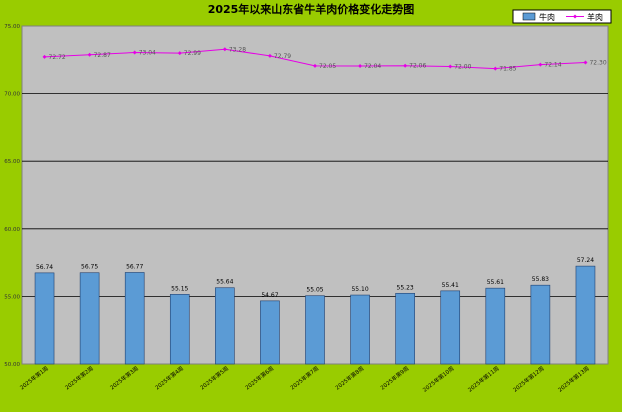 Image resolution: width=622 pixels, height=412 pixels. What do you see at coordinates (124, 377) in the screenshot?
I see `x-tick-label: 2025年第3周` at bounding box center [124, 377].